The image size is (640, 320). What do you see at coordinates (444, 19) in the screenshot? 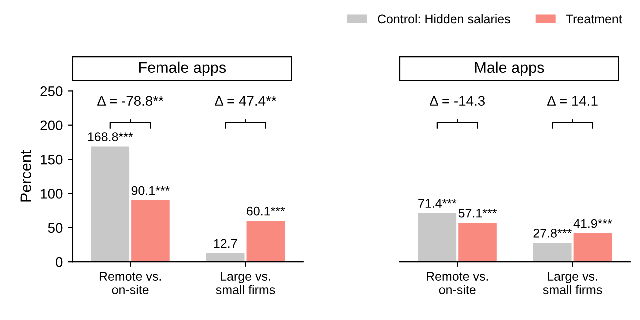
I see `legend-label: Control: Hidden salaries` at bounding box center [444, 19].